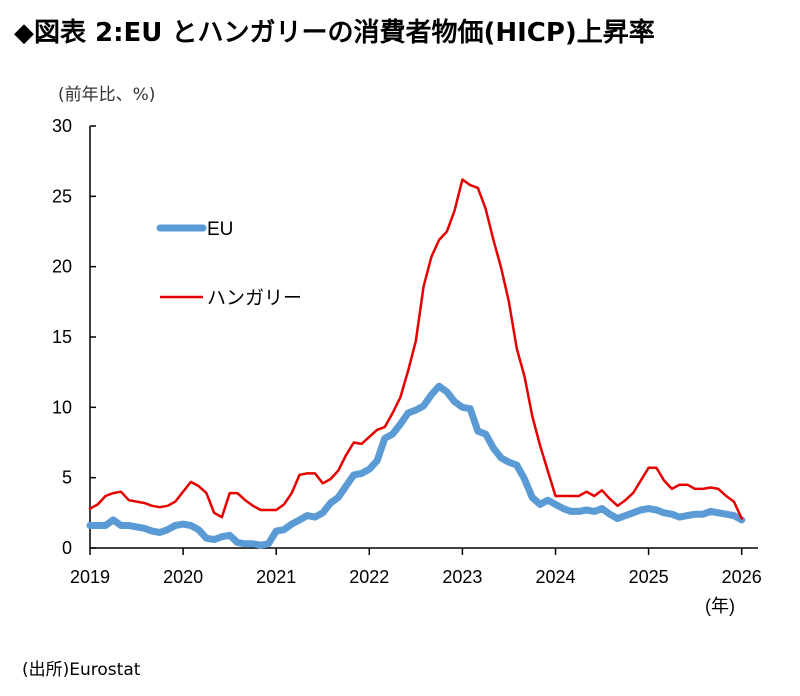 The height and width of the screenshot is (696, 800). I want to click on y-axis-label: (前年比、%), so click(107, 95).